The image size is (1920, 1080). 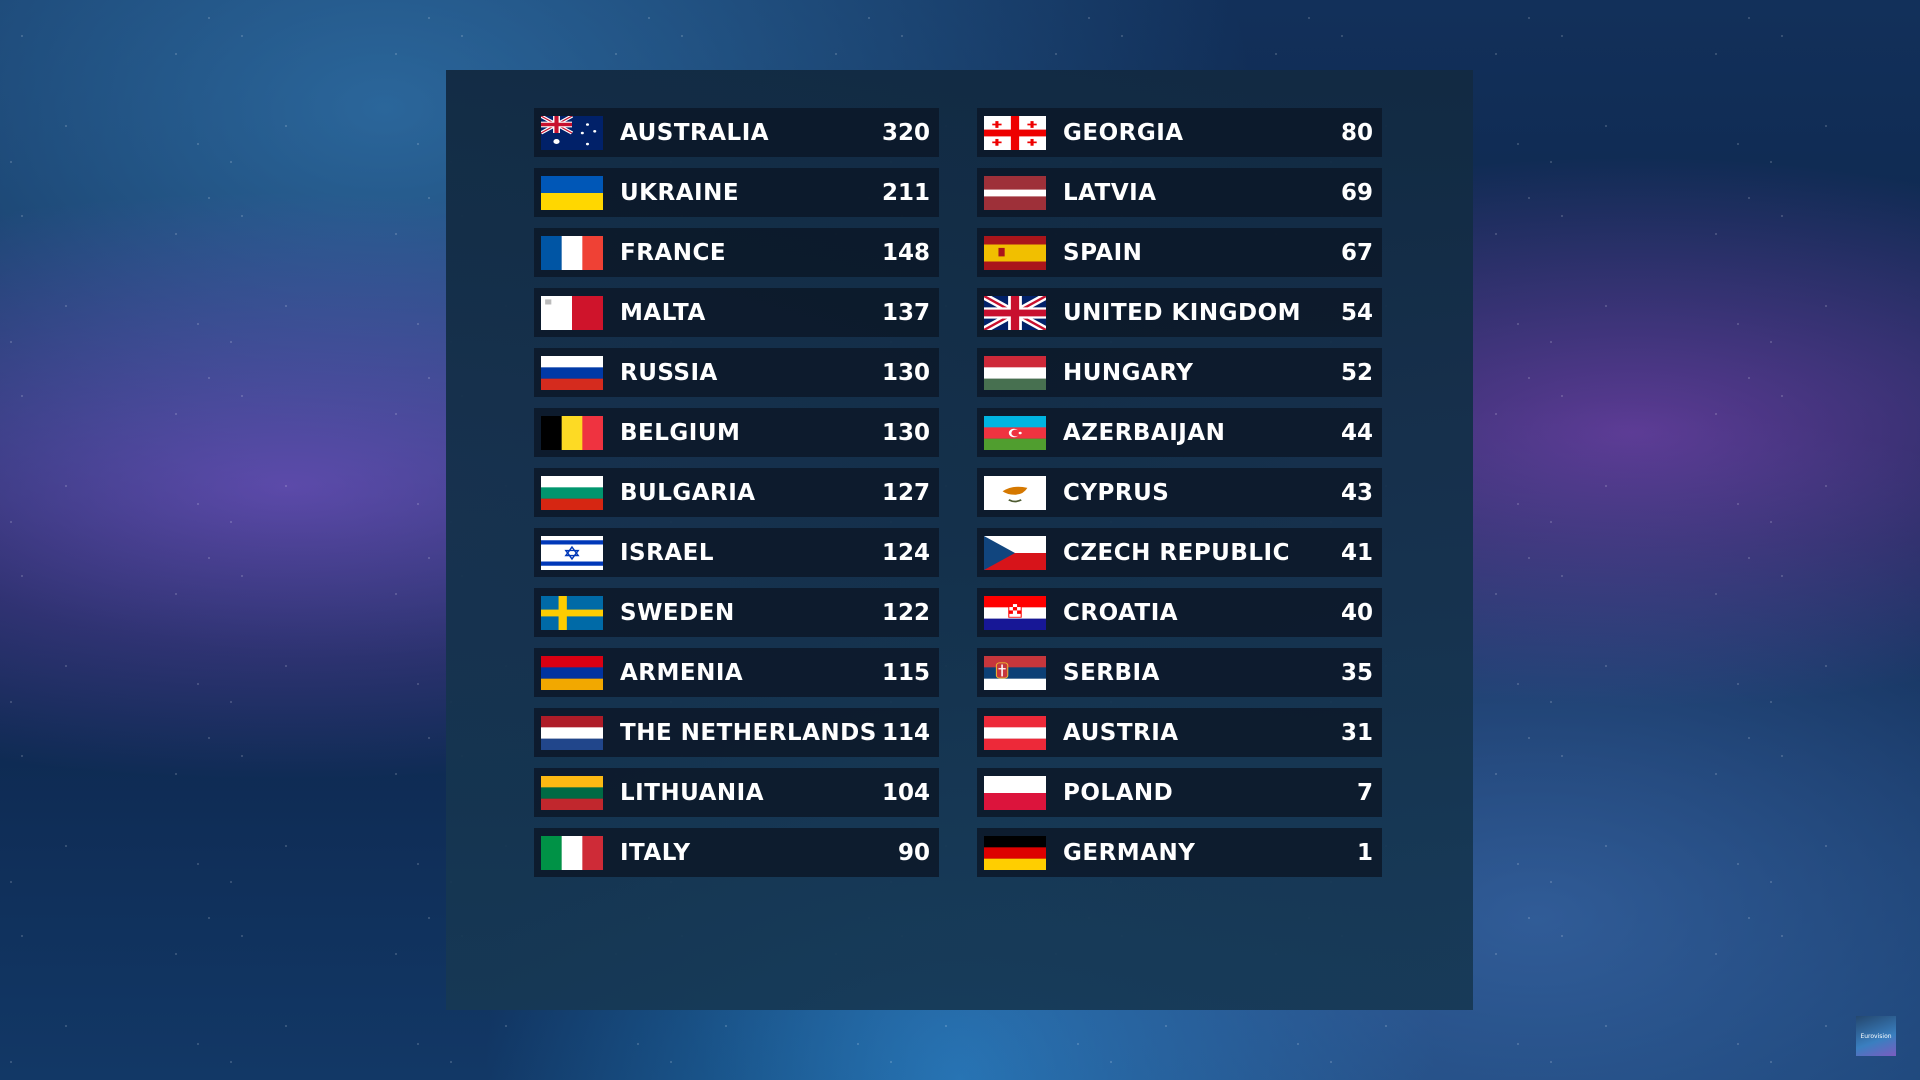 I want to click on country-points: 31, so click(x=1356, y=732).